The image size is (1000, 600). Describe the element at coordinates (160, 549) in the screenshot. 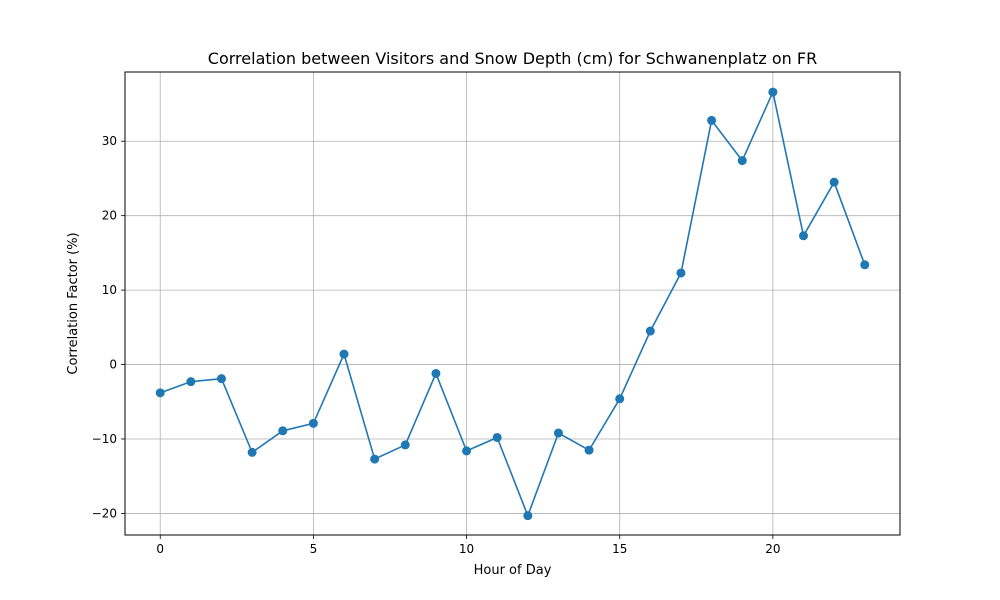

I see `x-tick-label: 0` at that location.